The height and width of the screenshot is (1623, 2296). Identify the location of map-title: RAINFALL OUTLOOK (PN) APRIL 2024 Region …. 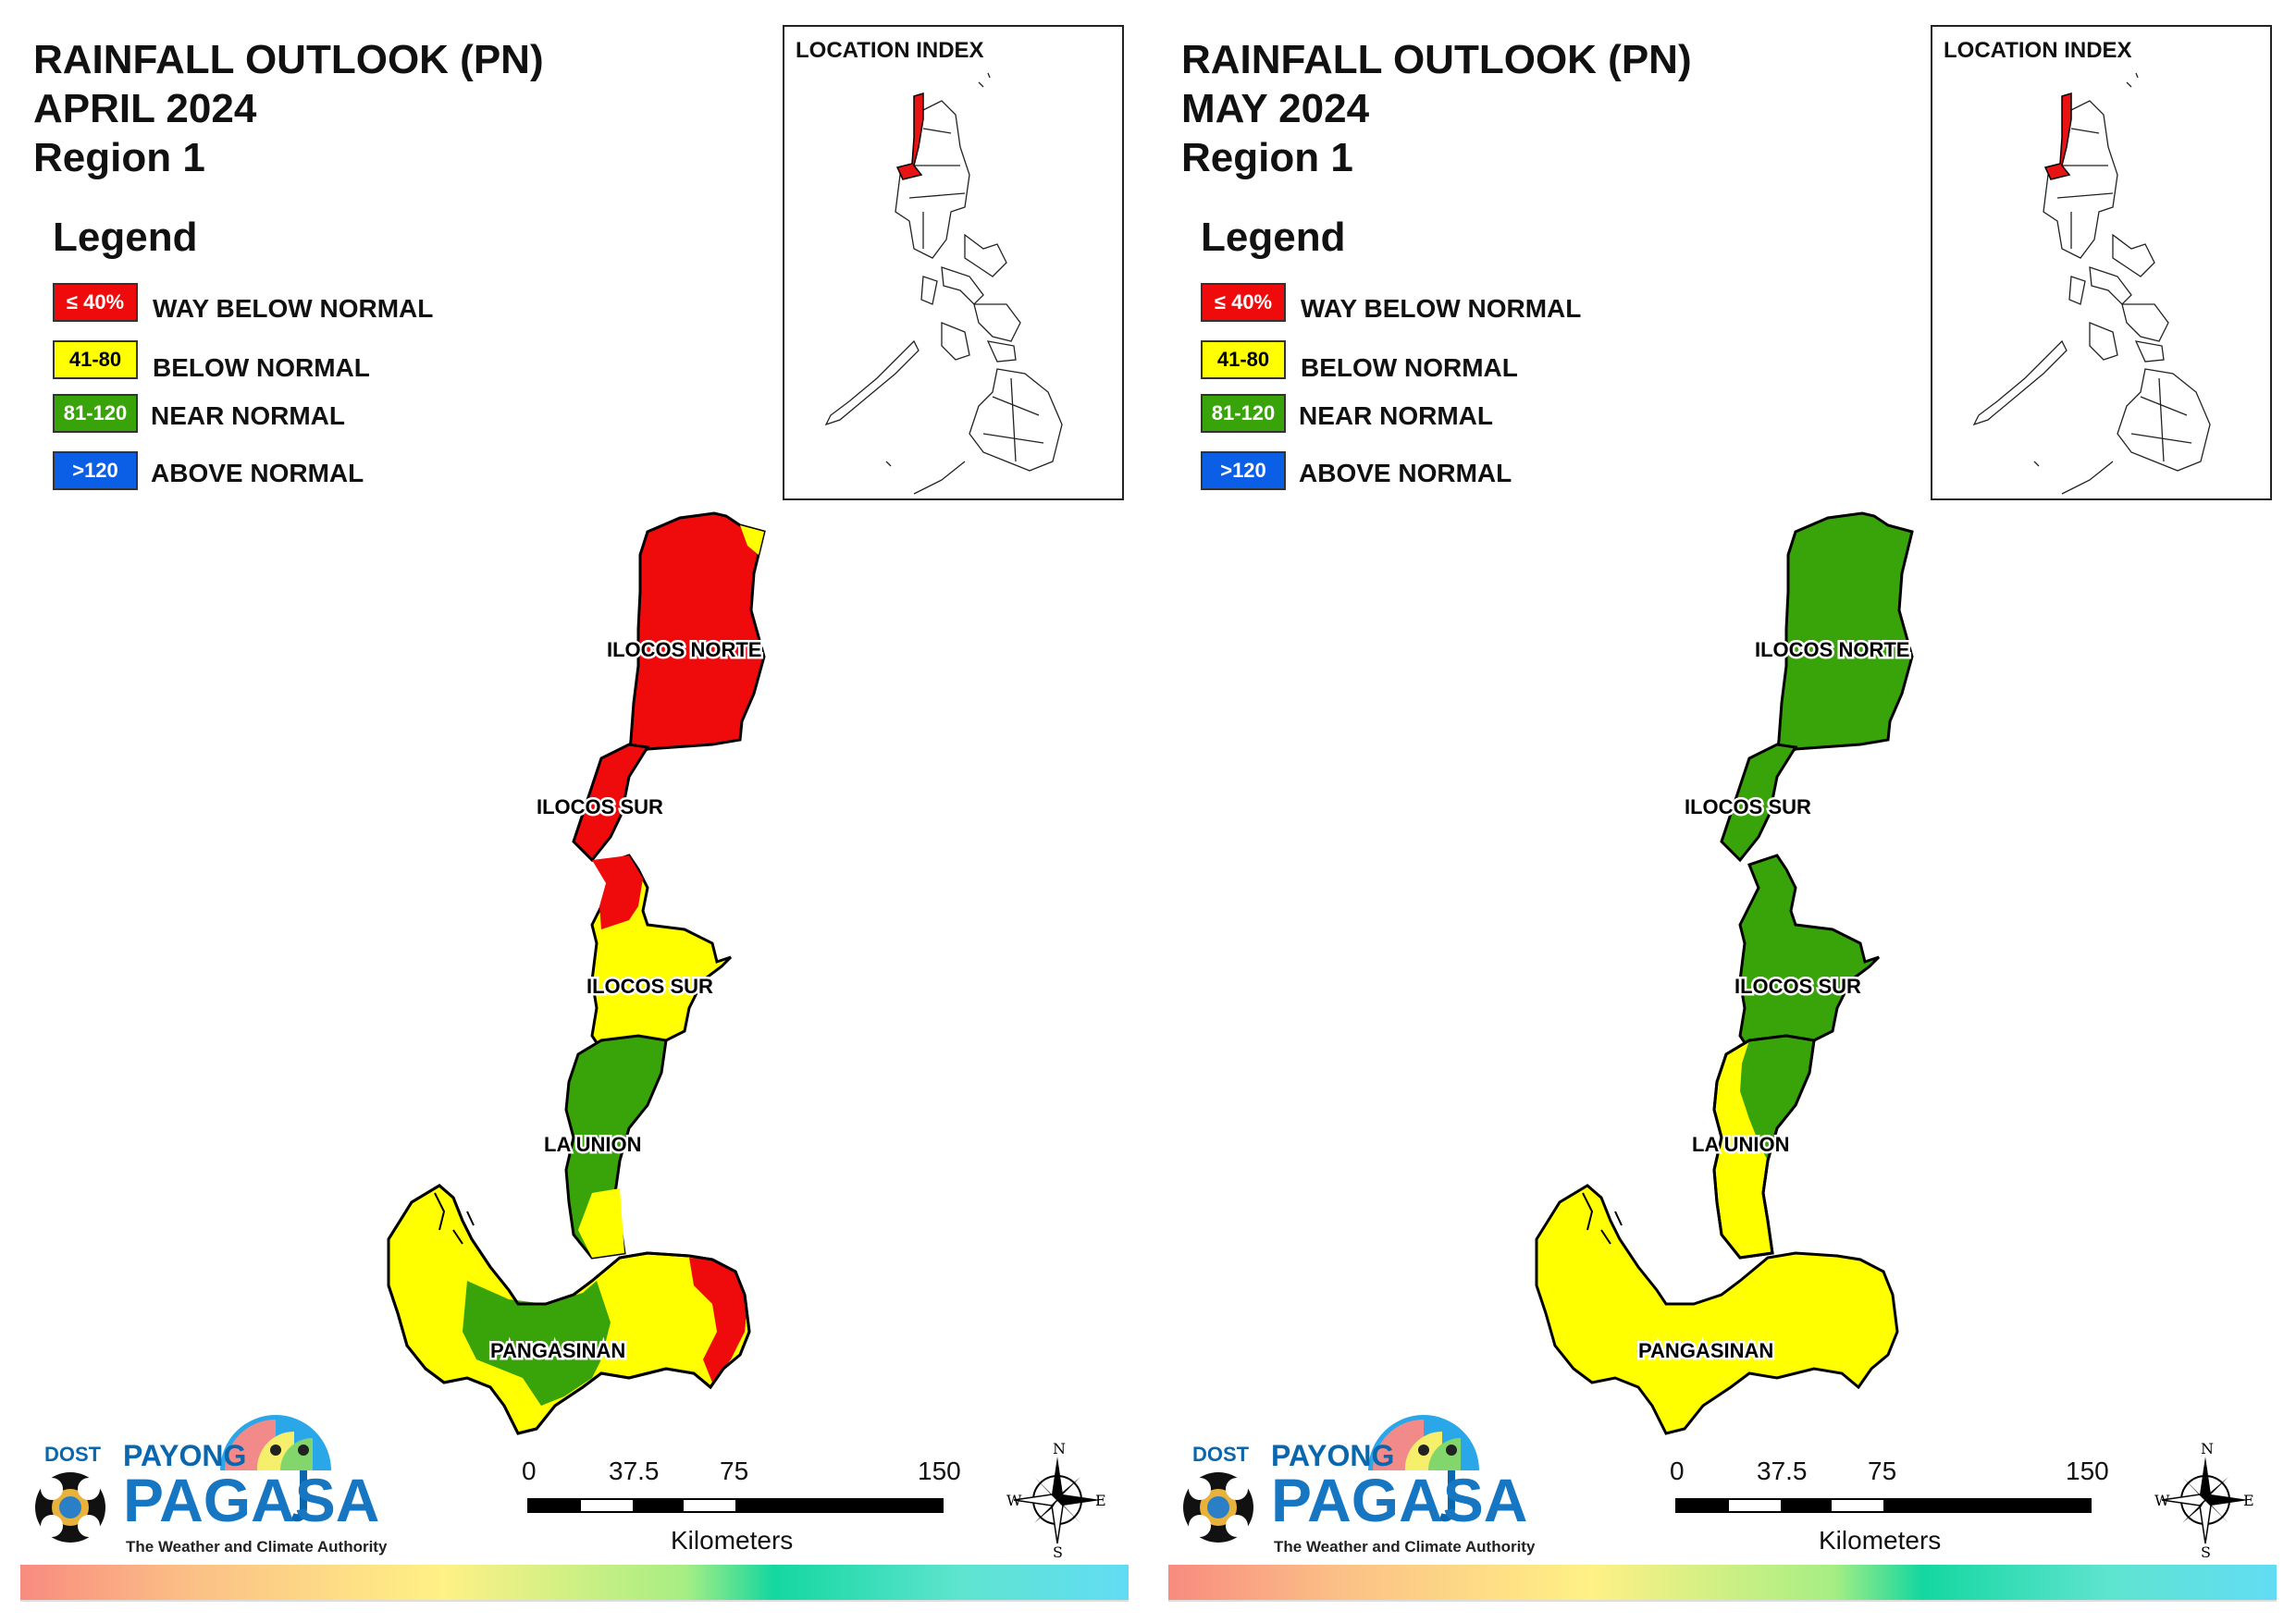
(288, 108).